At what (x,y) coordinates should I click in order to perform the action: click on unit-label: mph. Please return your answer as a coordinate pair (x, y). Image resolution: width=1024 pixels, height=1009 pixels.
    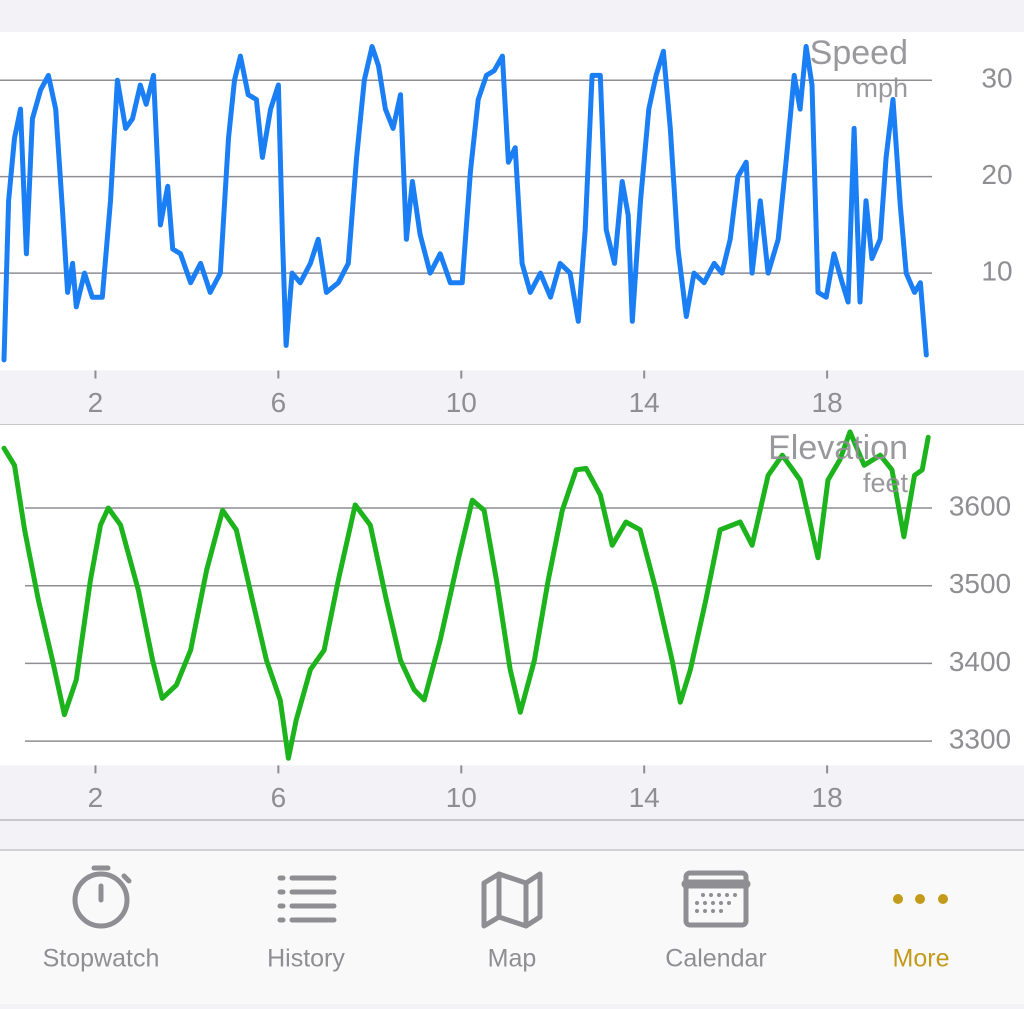
    Looking at the image, I should click on (881, 88).